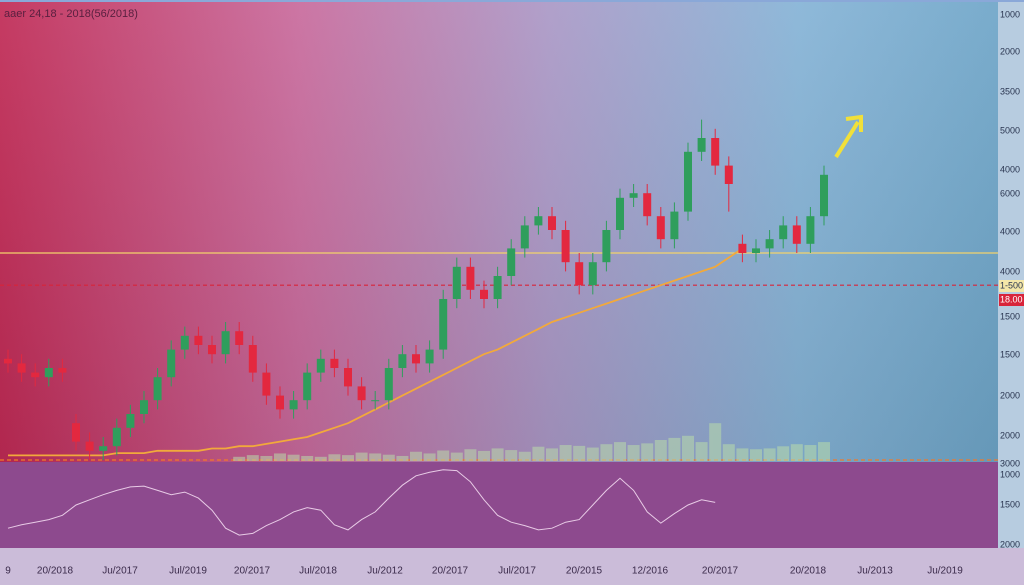  I want to click on x-axis-label: 20/2015, so click(584, 571).